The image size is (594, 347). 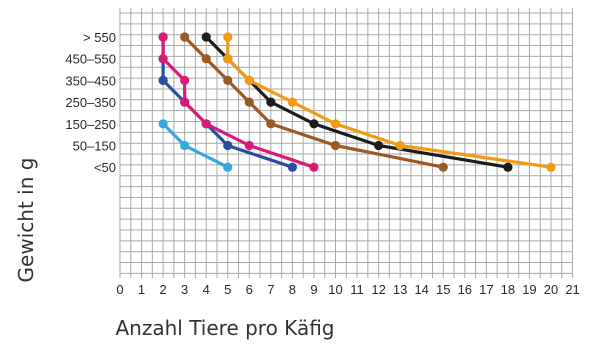 I want to click on y-tick-label: 350–450, so click(x=90, y=80).